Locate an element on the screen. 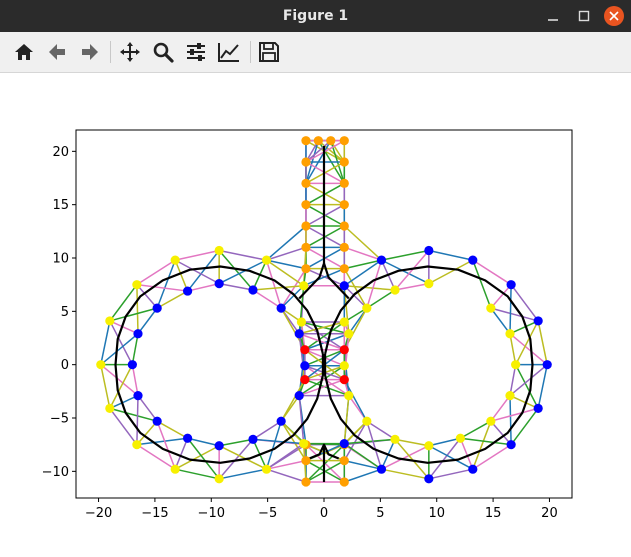  pan-button is located at coordinates (130, 52).